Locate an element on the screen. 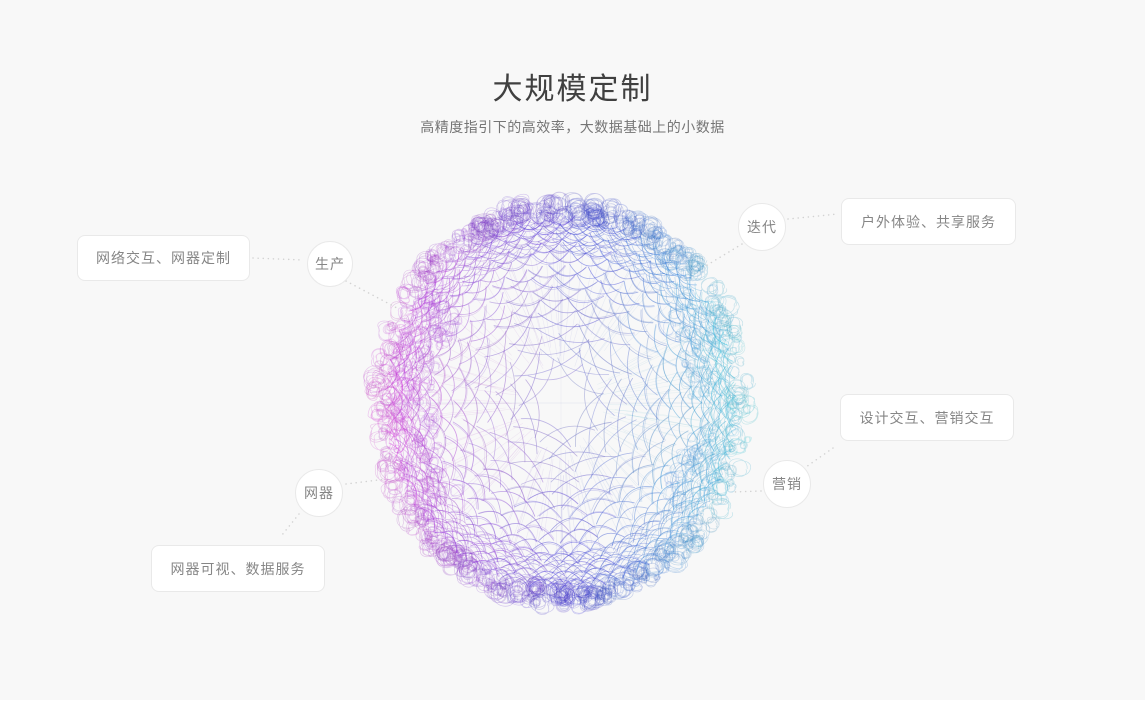  connector-device-to-sphere is located at coordinates (366, 481).